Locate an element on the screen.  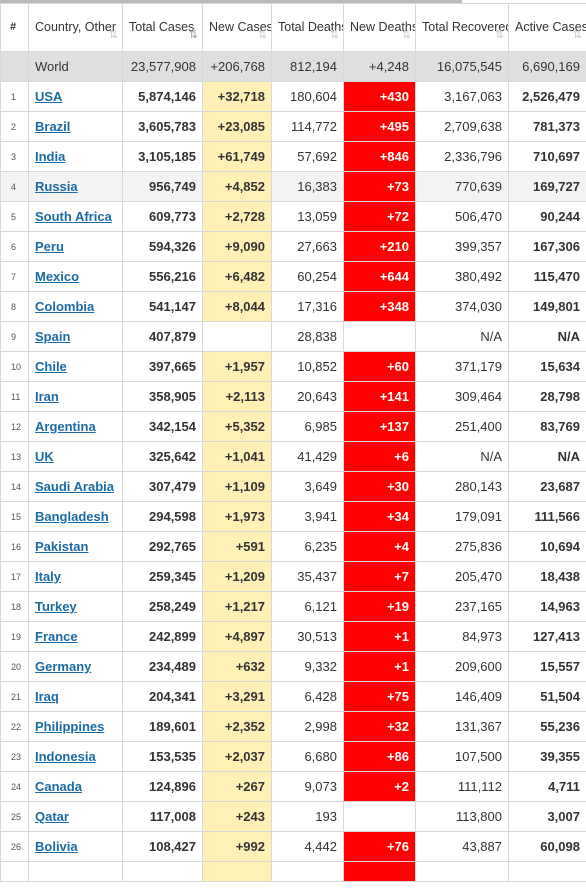
total-cases-cell: 325,642 is located at coordinates (162, 456).